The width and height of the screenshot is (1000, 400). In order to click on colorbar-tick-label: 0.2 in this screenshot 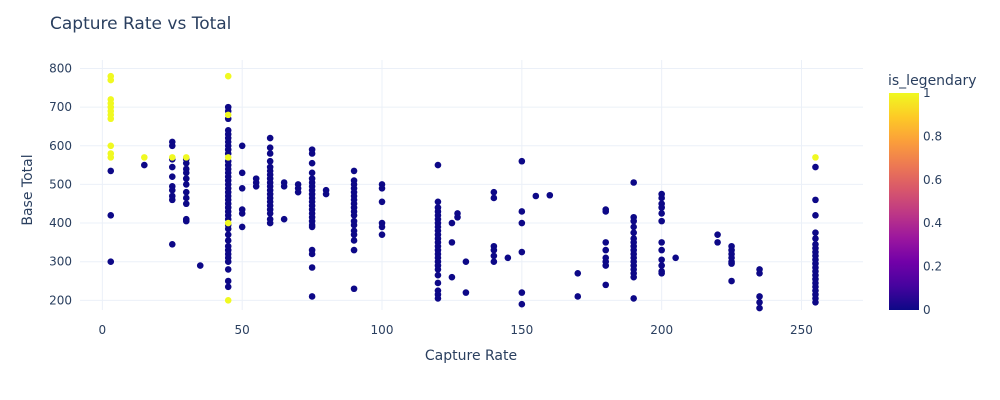, I will do `click(932, 267)`.